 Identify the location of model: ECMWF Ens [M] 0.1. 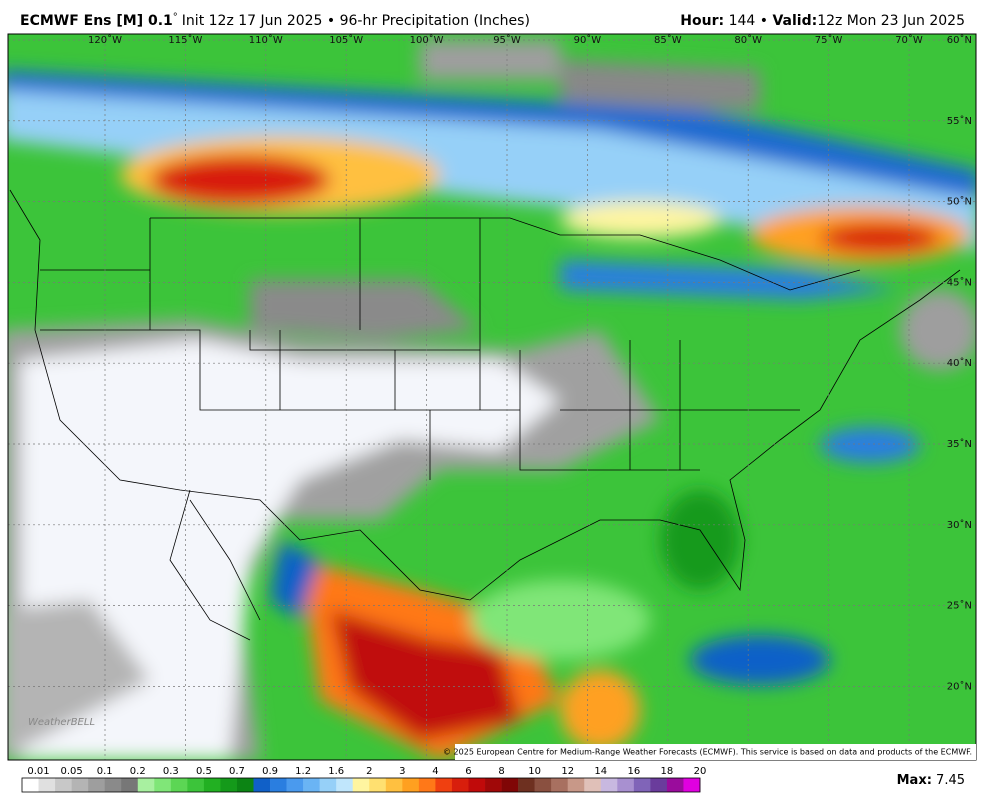
(96, 21).